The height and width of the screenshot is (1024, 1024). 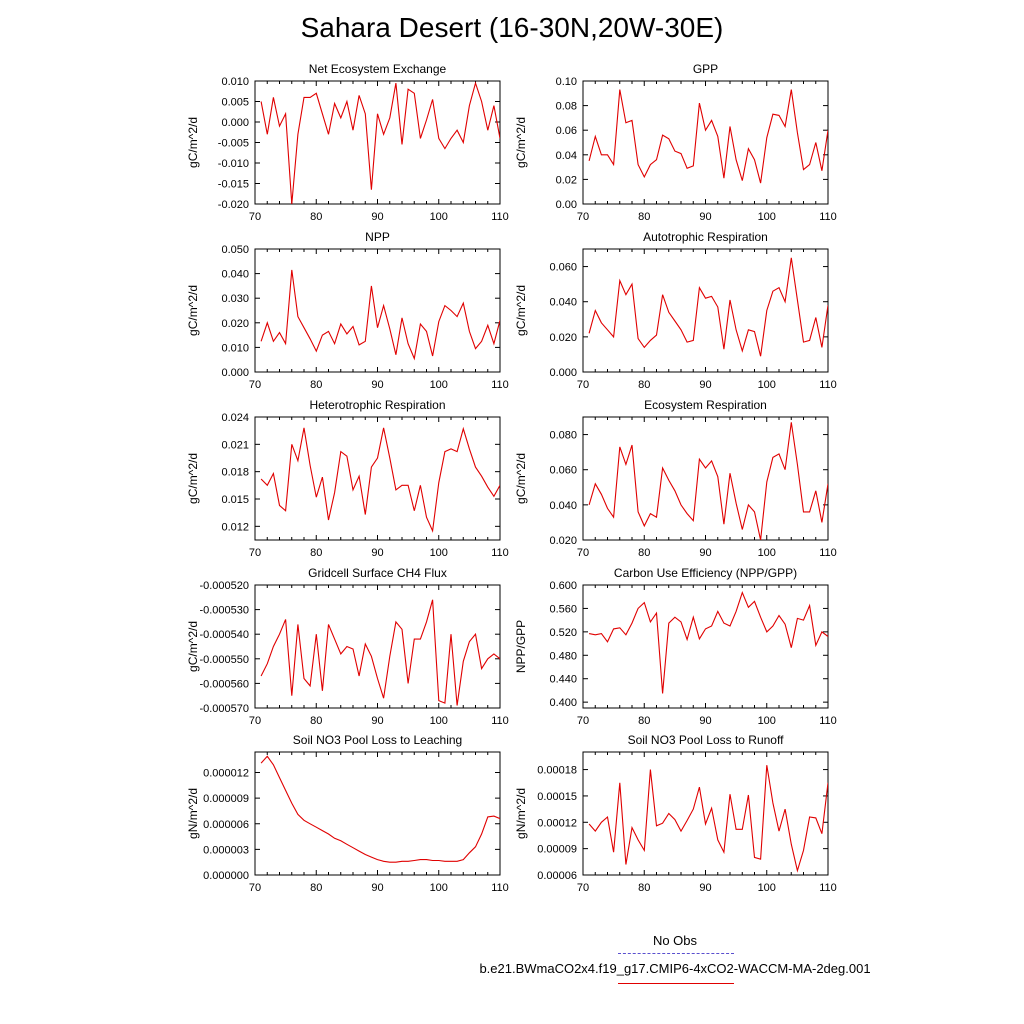 What do you see at coordinates (235, 418) in the screenshot?
I see `chart-heterotrophic-respiration-ytick-label: 0.024` at bounding box center [235, 418].